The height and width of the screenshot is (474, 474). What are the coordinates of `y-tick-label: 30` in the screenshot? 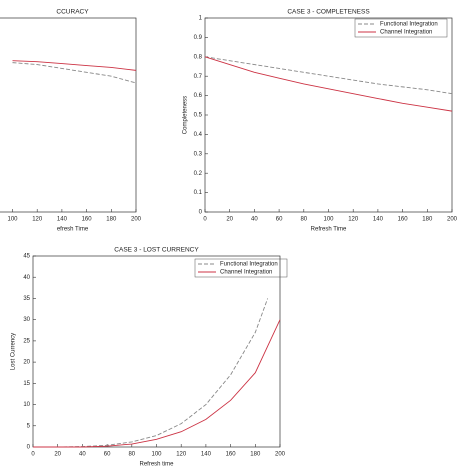 It's located at (26, 320).